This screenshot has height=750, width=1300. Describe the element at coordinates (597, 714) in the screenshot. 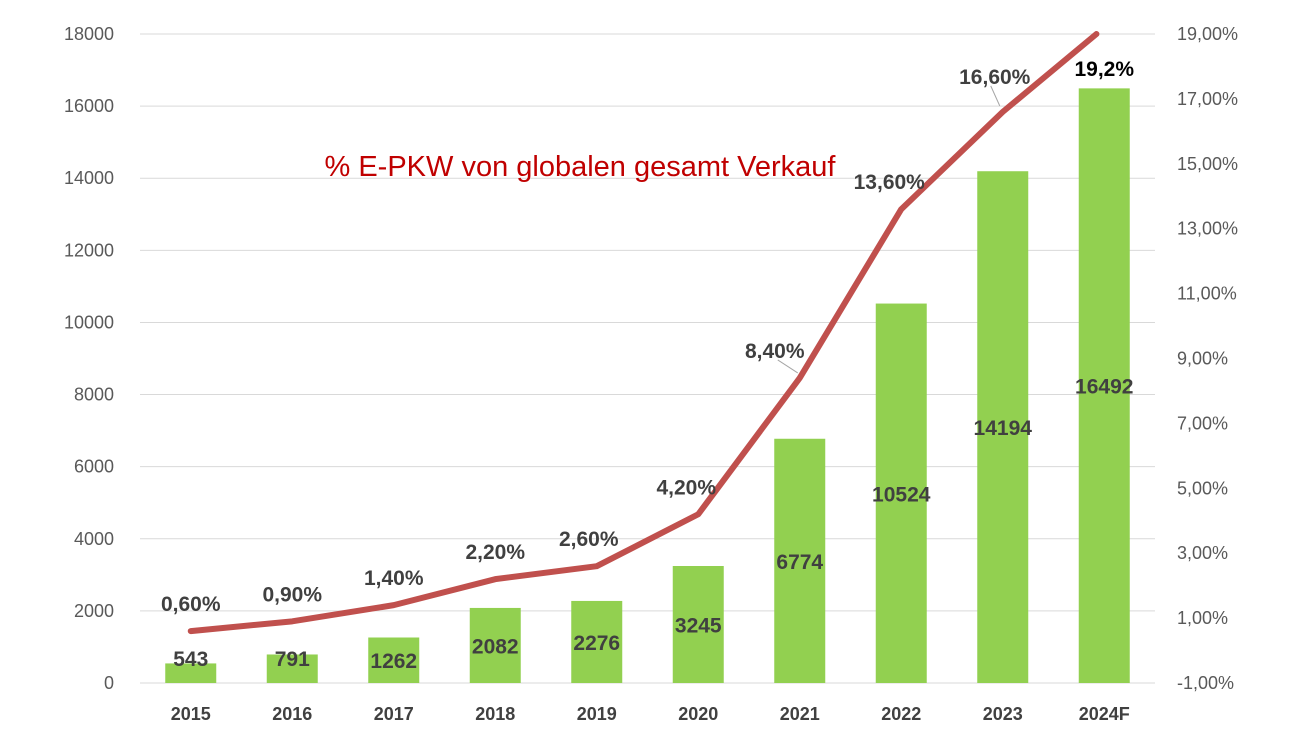

I see `x-tick-label: 2019` at that location.